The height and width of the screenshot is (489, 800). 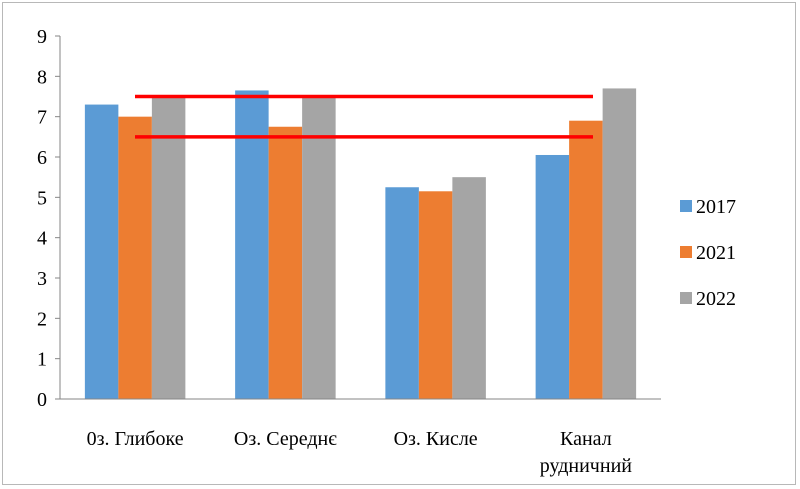 I want to click on y-tick-label: 2, so click(x=42, y=319).